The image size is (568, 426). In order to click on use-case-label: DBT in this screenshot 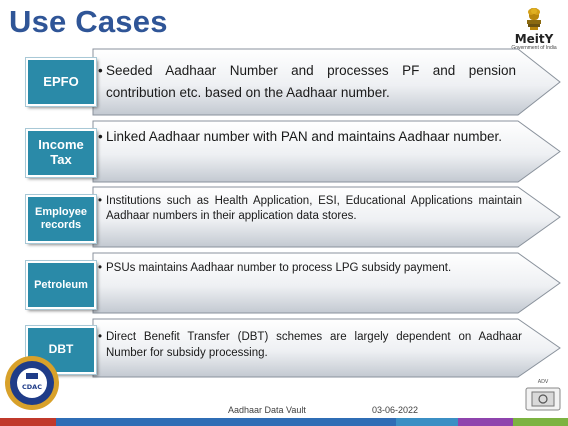, I will do `click(61, 350)`.